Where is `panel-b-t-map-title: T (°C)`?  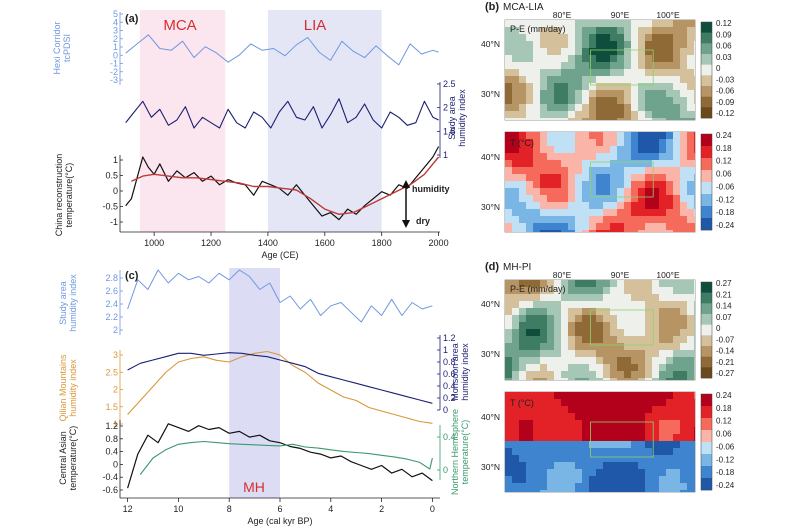
panel-b-t-map-title: T (°C) is located at coordinates (522, 143).